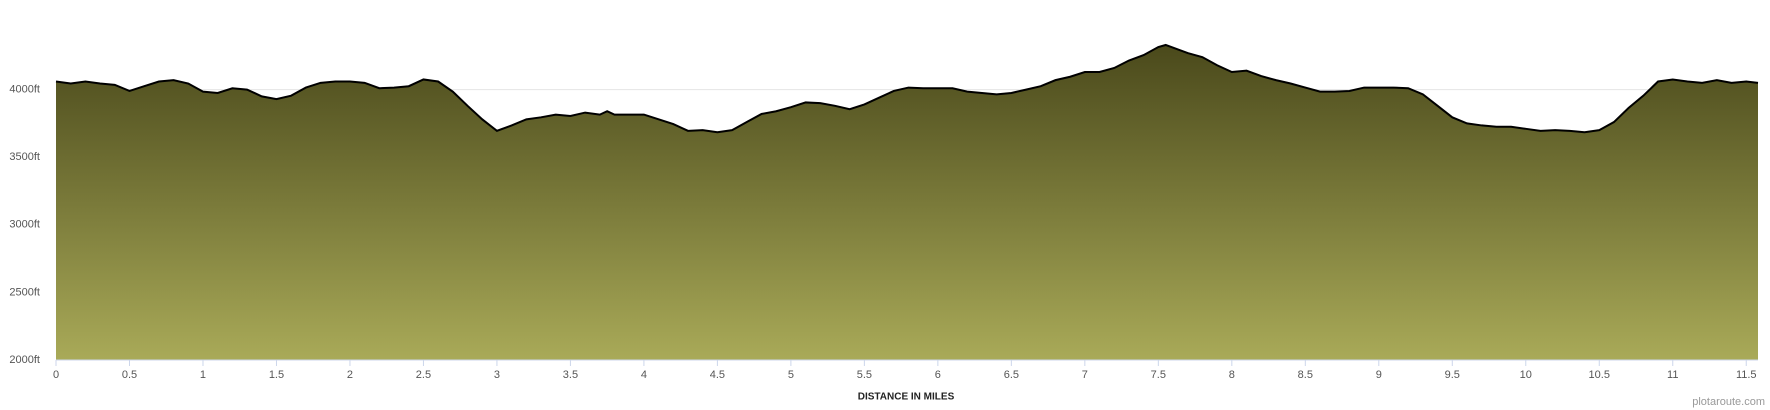 Image resolution: width=1770 pixels, height=410 pixels. Describe the element at coordinates (350, 375) in the screenshot. I see `x-tick-label: 2` at that location.